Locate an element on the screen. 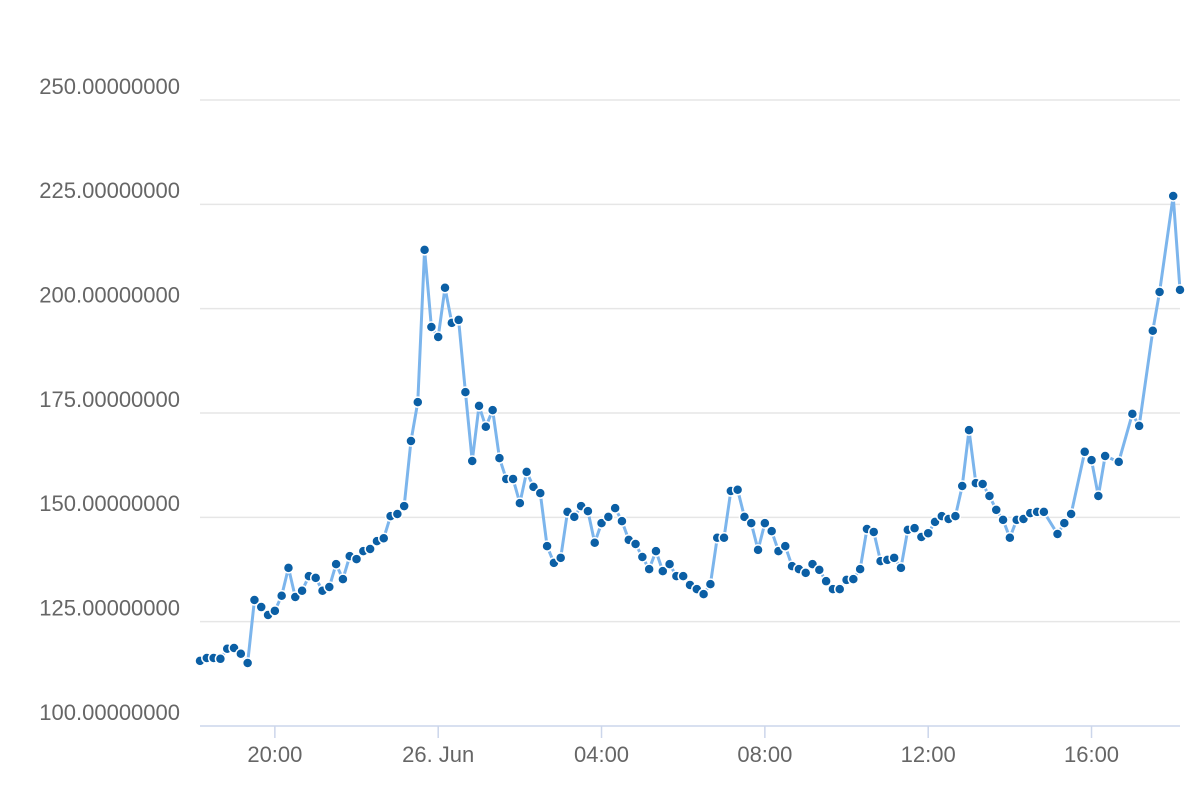  y-tick-label: 250.00000000 is located at coordinates (109, 86).